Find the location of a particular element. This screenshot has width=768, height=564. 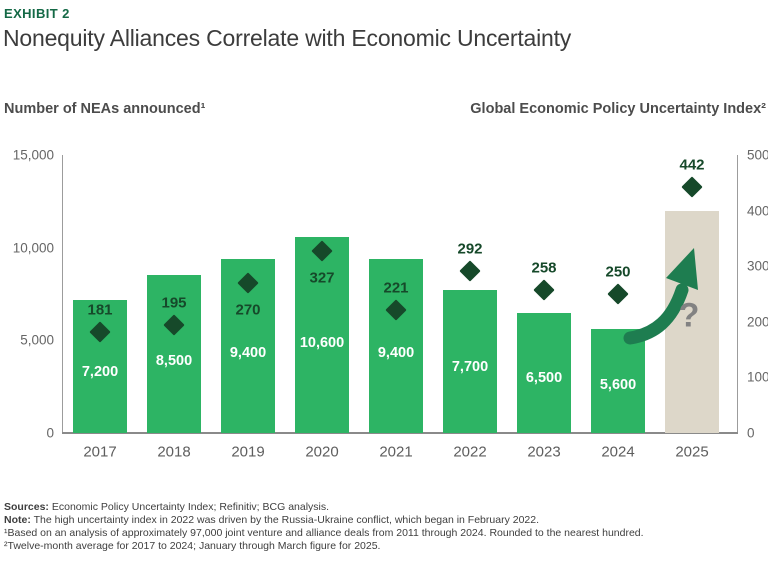

bar-2024 is located at coordinates (618, 381).